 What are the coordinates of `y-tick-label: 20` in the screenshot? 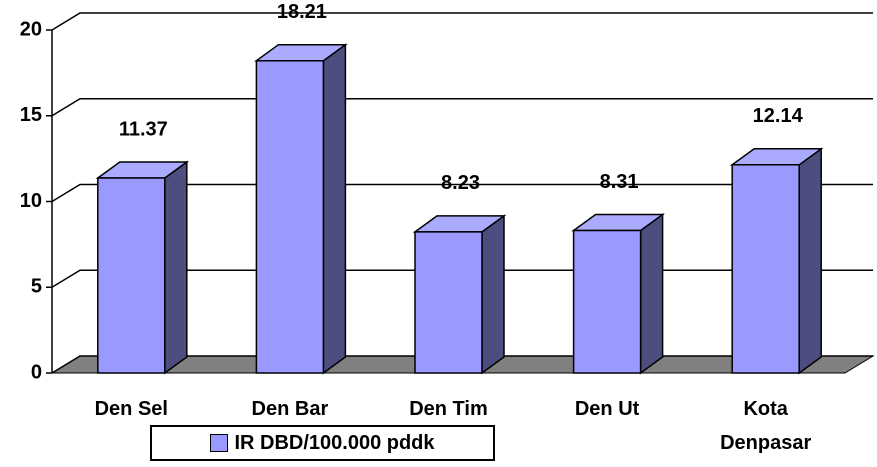 It's located at (31, 29).